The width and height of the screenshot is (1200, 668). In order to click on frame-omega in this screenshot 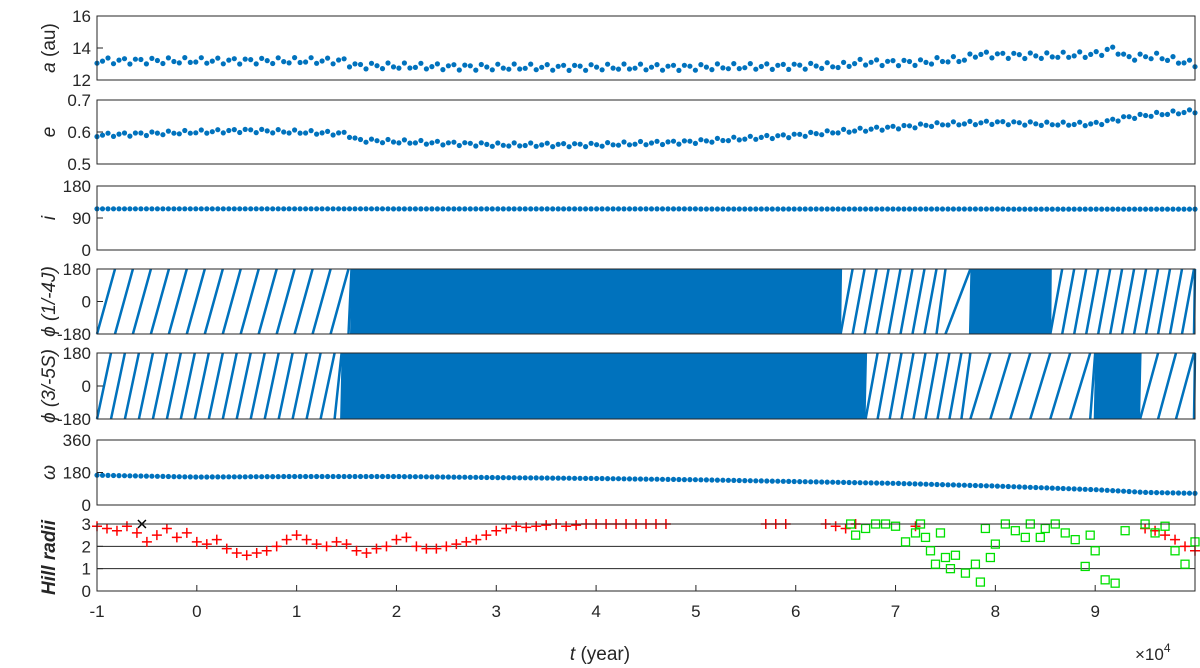, I will do `click(646, 472)`.